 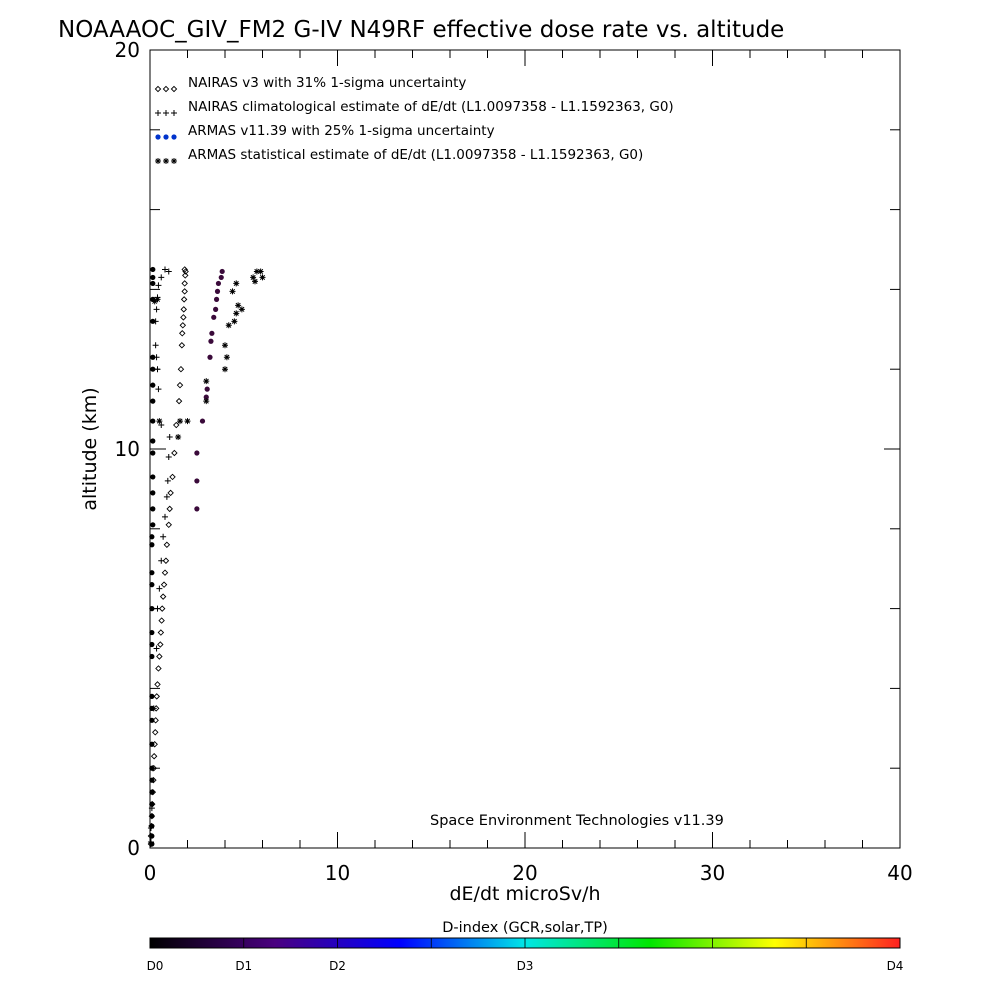 I want to click on x-axis-label: dE/dt microSv/h, so click(x=524, y=894).